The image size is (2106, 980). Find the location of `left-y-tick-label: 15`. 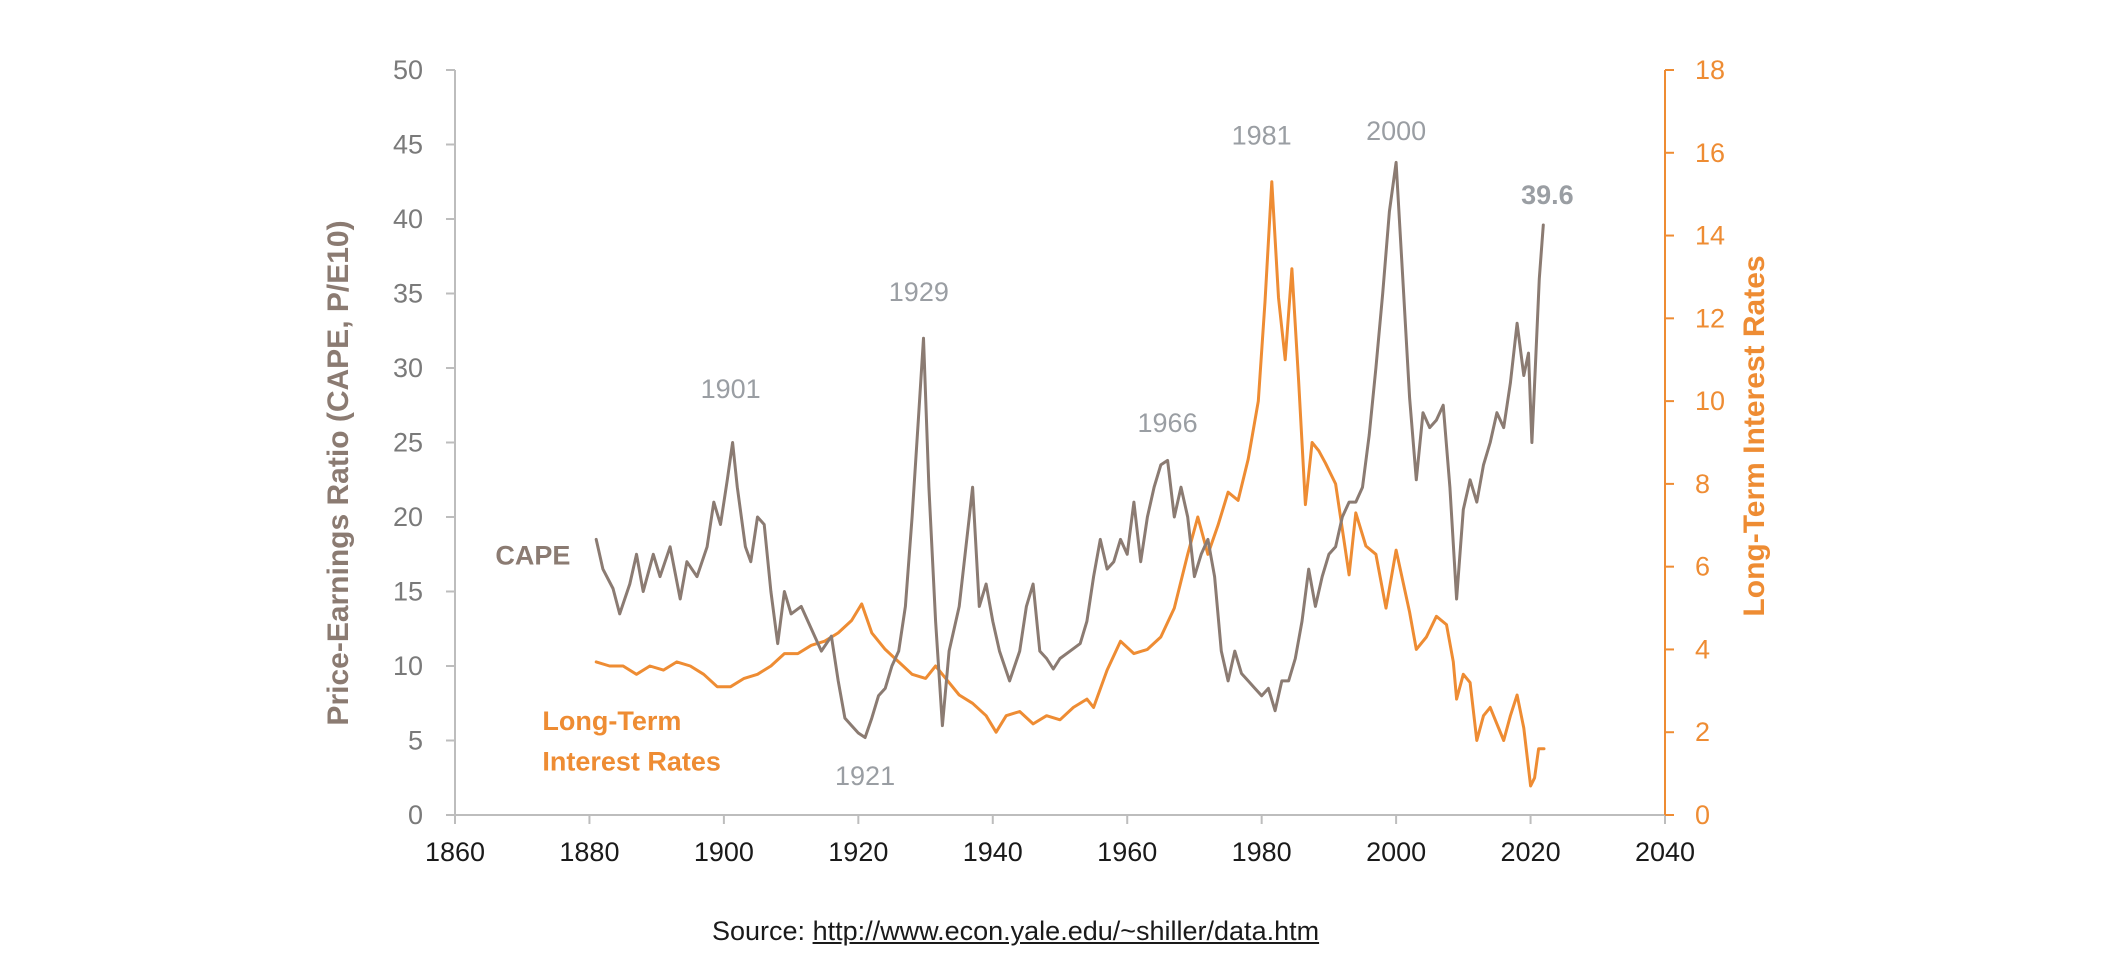

left-y-tick-label: 15 is located at coordinates (408, 592).